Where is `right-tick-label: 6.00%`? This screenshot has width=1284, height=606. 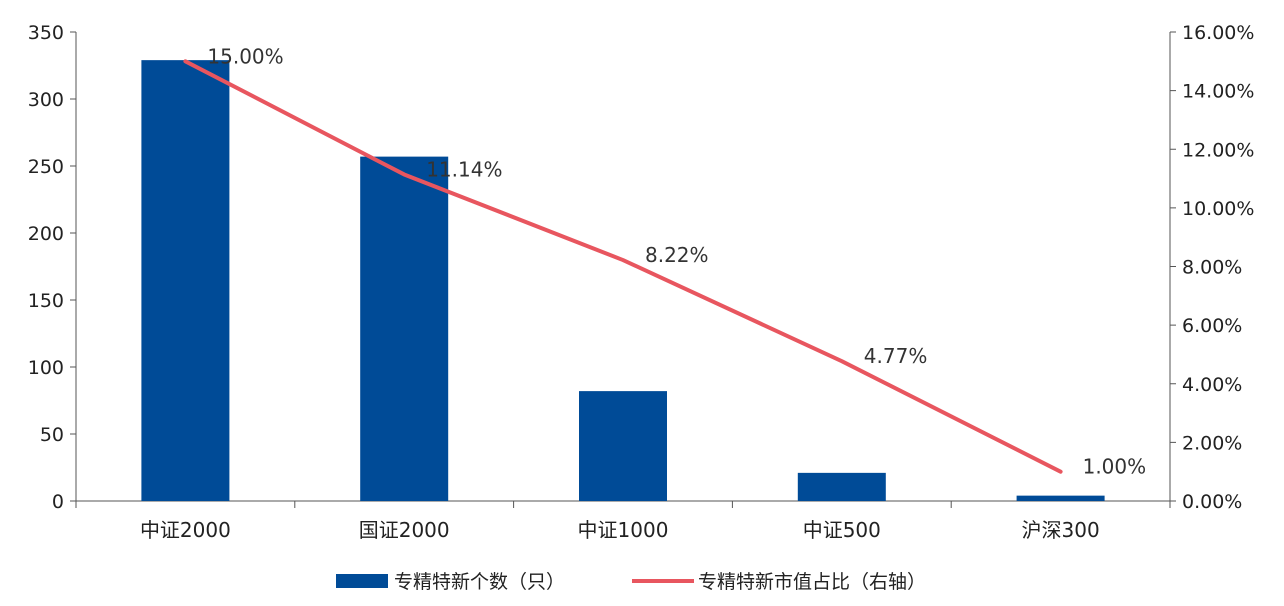 right-tick-label: 6.00% is located at coordinates (1212, 326).